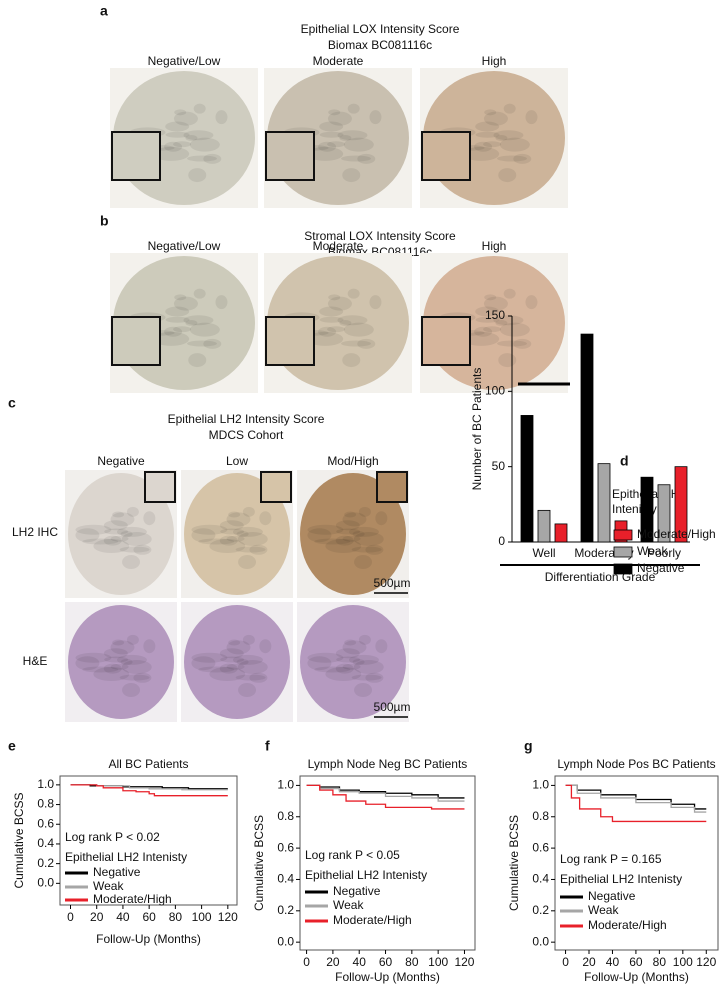  I want to click on legend-title: Epithelial LH2 Intenisty, so click(366, 875).